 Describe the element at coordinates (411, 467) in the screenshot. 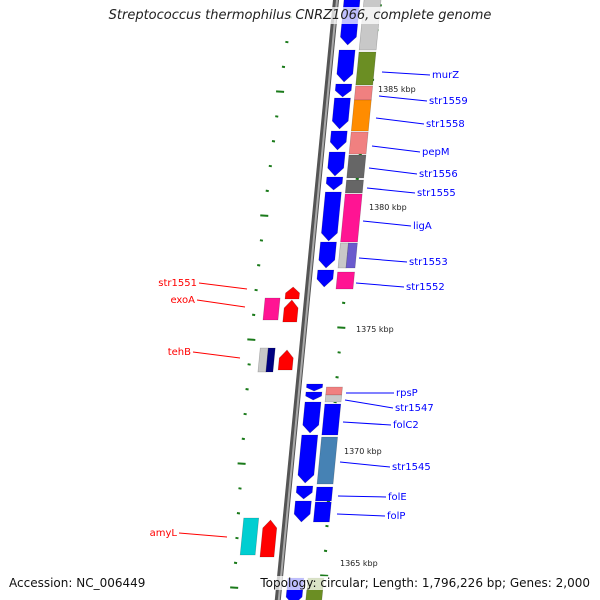

I see `gene-label-str1545: str1545` at that location.